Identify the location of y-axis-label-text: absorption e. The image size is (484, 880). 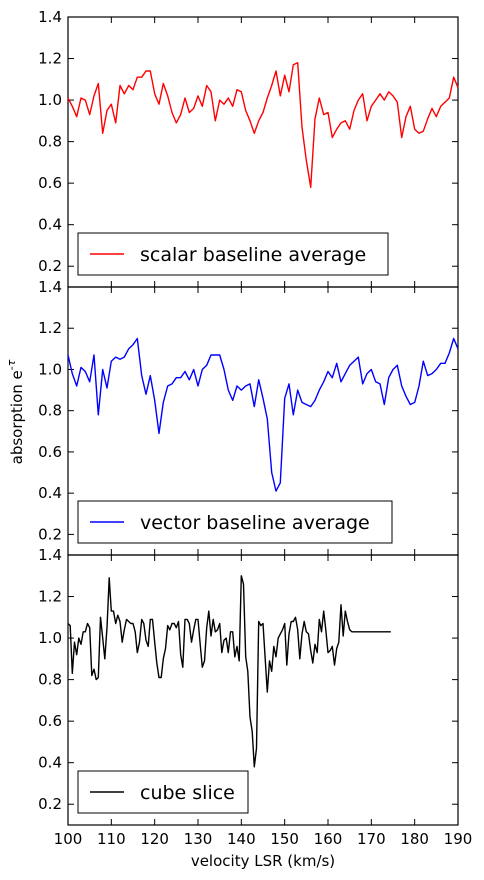
(17, 417).